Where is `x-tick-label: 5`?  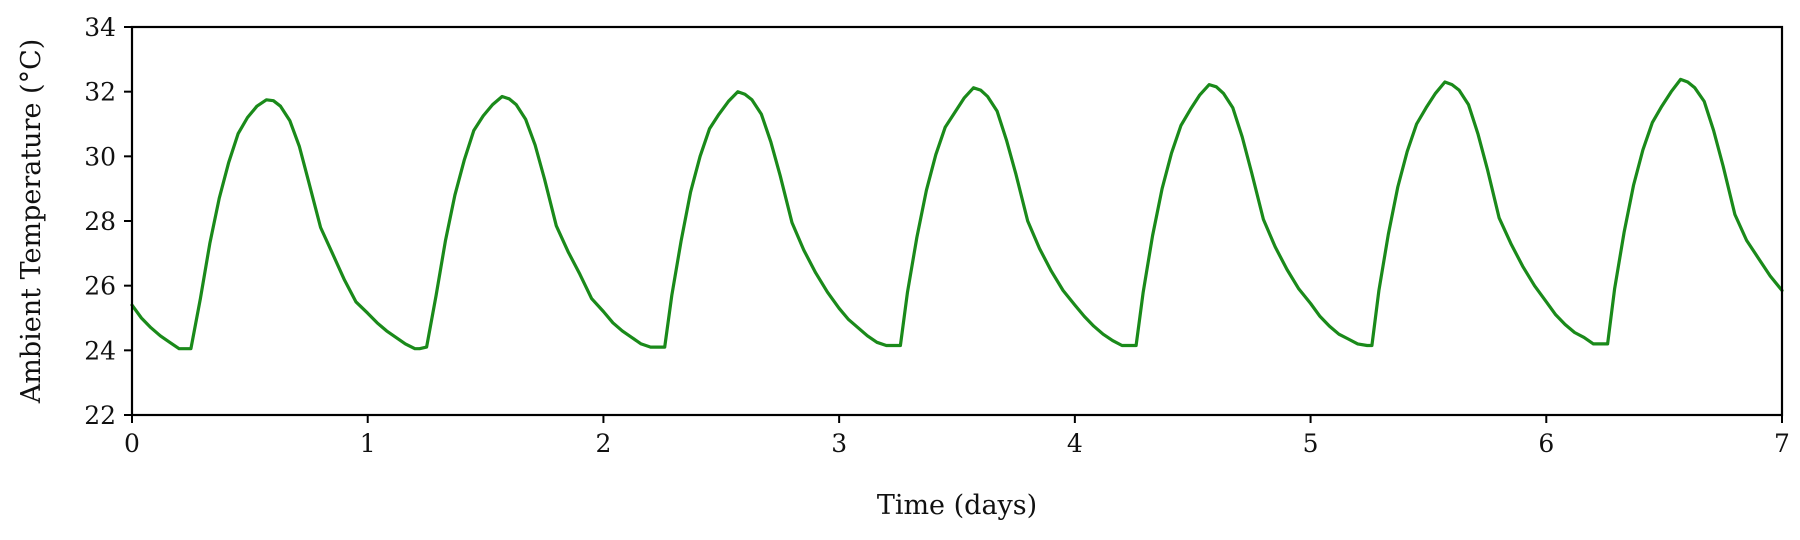
x-tick-label: 5 is located at coordinates (1311, 443).